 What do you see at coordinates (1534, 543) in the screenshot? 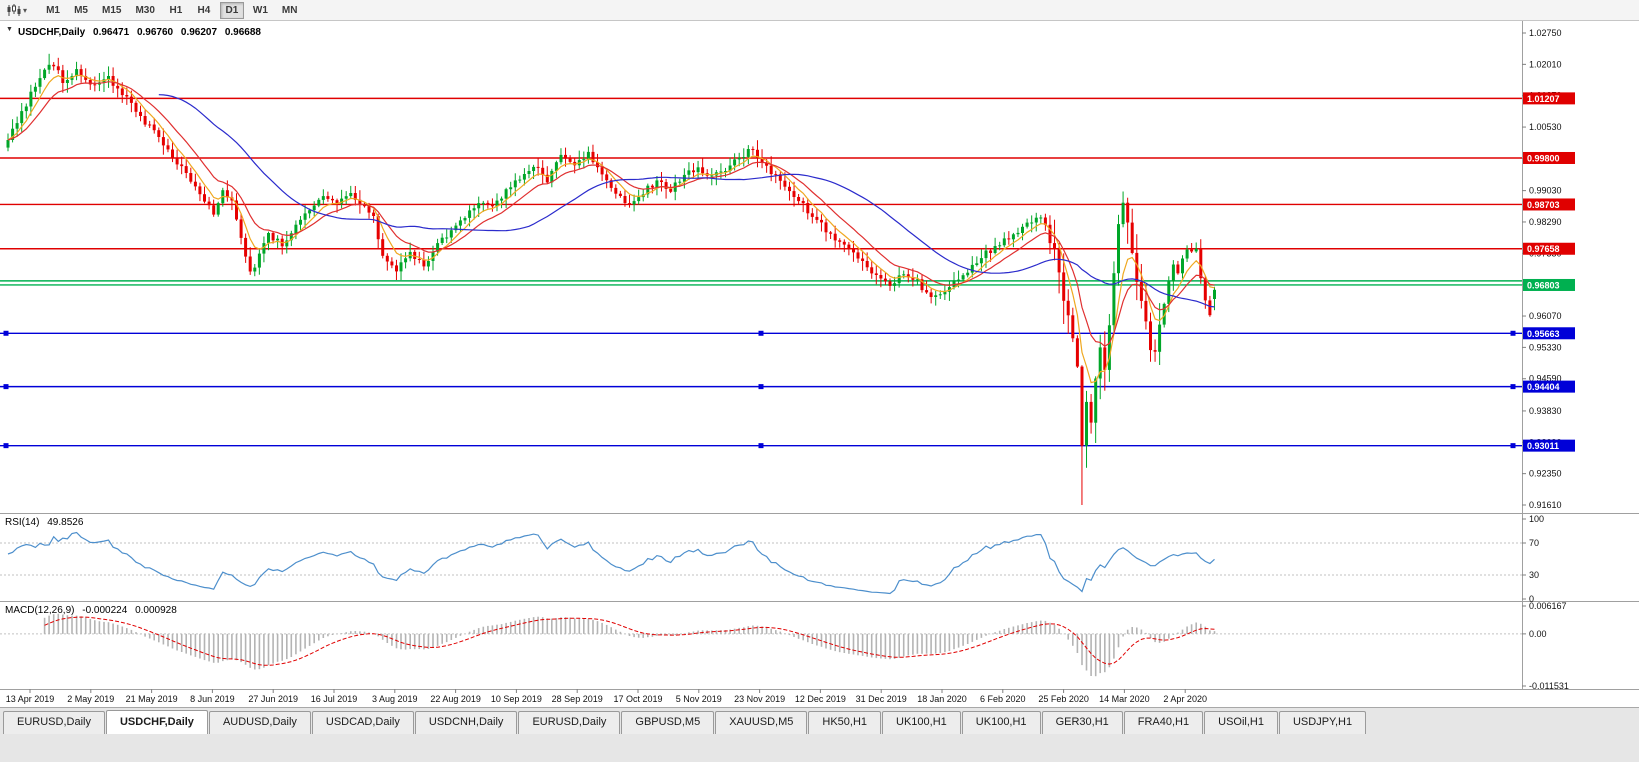
I see `rsi-axis-label: 70` at bounding box center [1534, 543].